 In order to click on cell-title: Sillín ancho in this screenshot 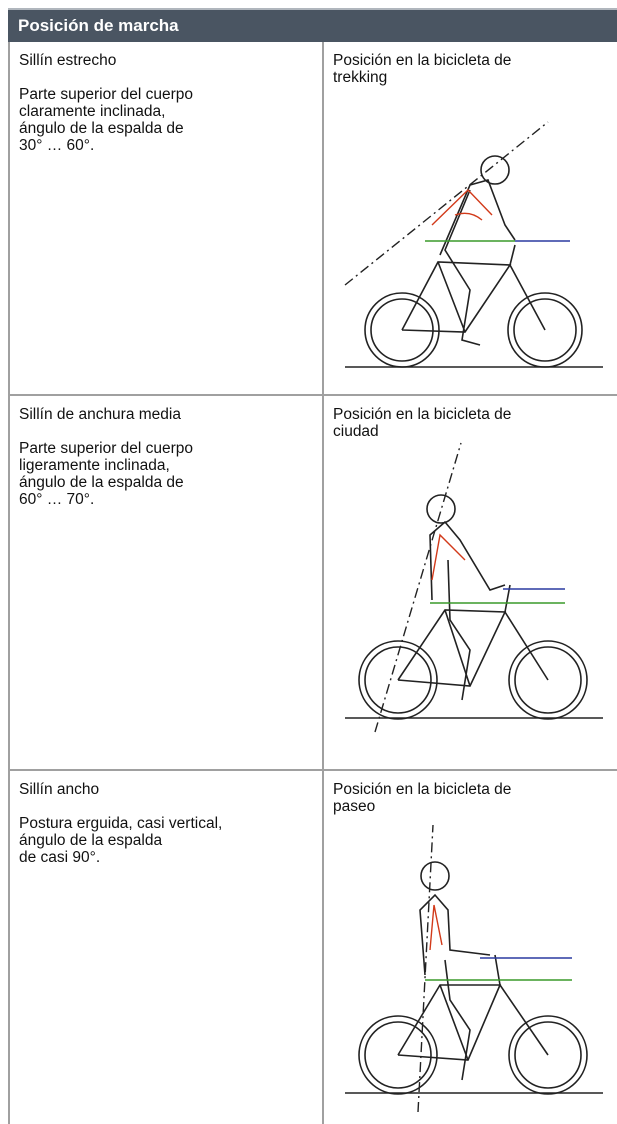, I will do `click(59, 789)`.